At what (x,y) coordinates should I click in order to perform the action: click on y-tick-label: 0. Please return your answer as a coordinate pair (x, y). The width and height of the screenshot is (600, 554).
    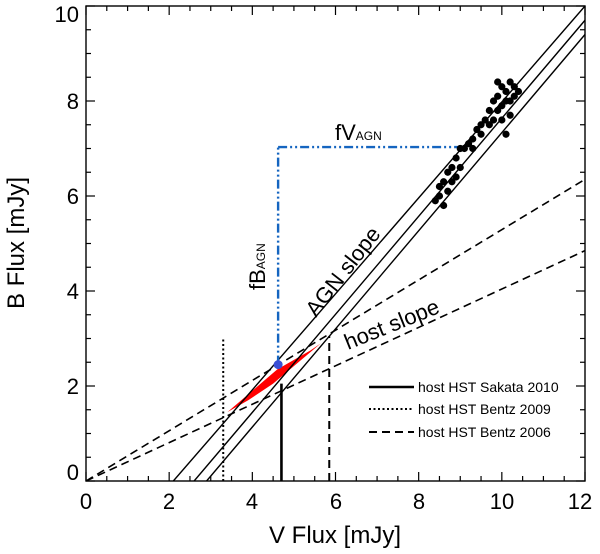
    Looking at the image, I should click on (73, 472).